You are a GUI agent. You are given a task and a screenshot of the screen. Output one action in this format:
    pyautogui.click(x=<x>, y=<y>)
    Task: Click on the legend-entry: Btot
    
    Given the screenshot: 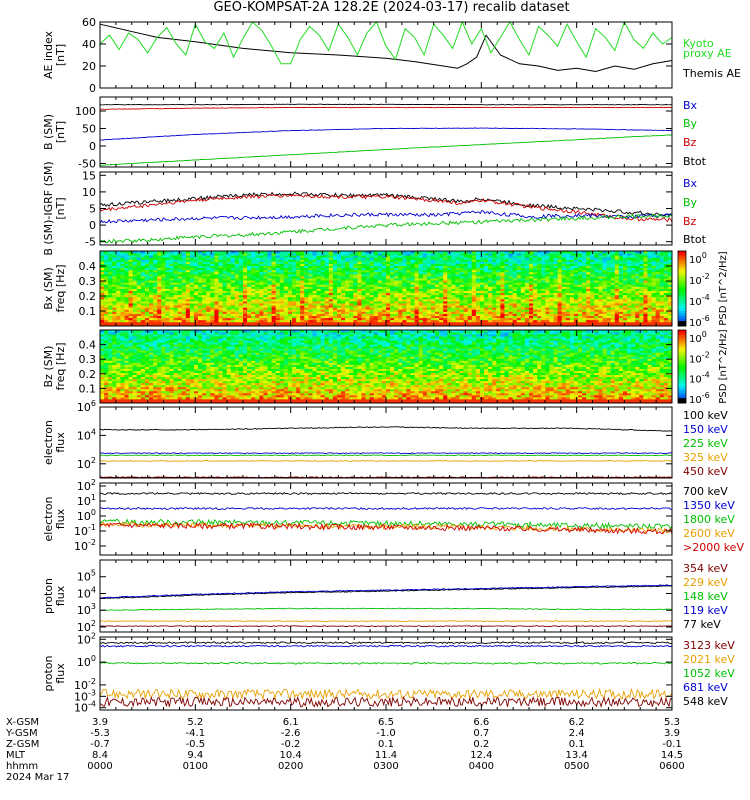 What is the action you would take?
    pyautogui.click(x=695, y=161)
    